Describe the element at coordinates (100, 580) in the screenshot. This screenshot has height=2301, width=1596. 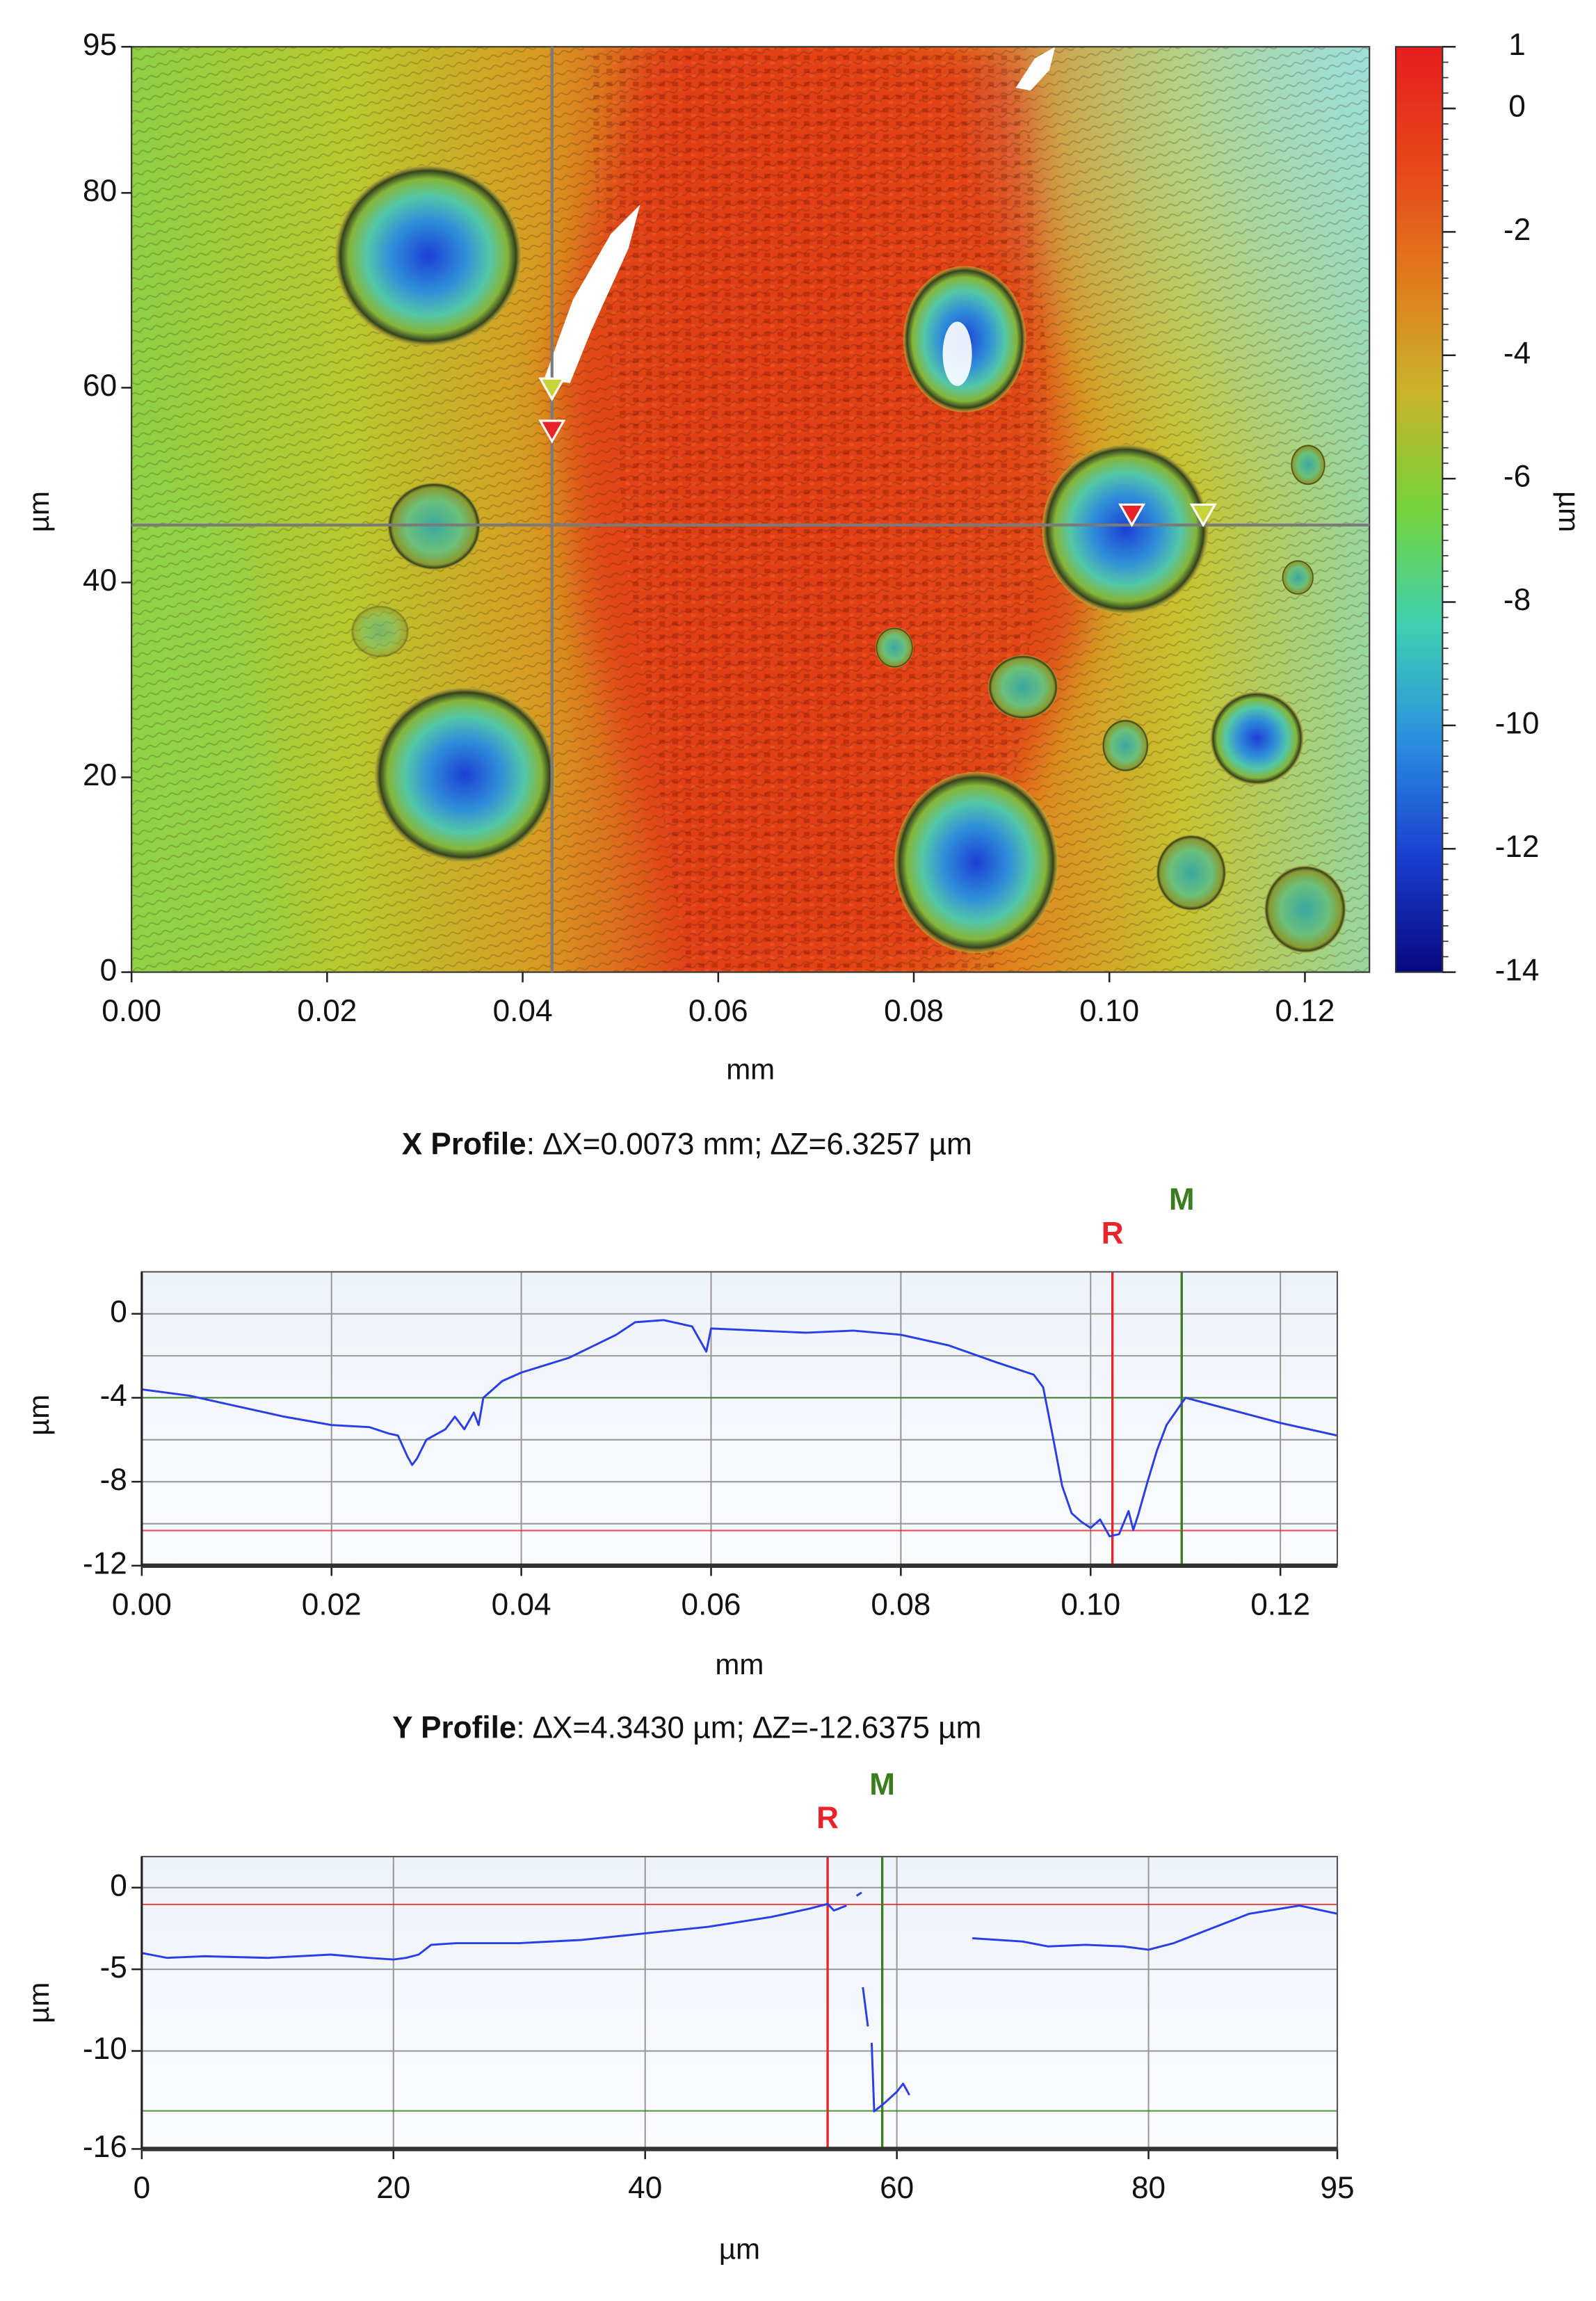
I see `y-tick-label: 40` at that location.